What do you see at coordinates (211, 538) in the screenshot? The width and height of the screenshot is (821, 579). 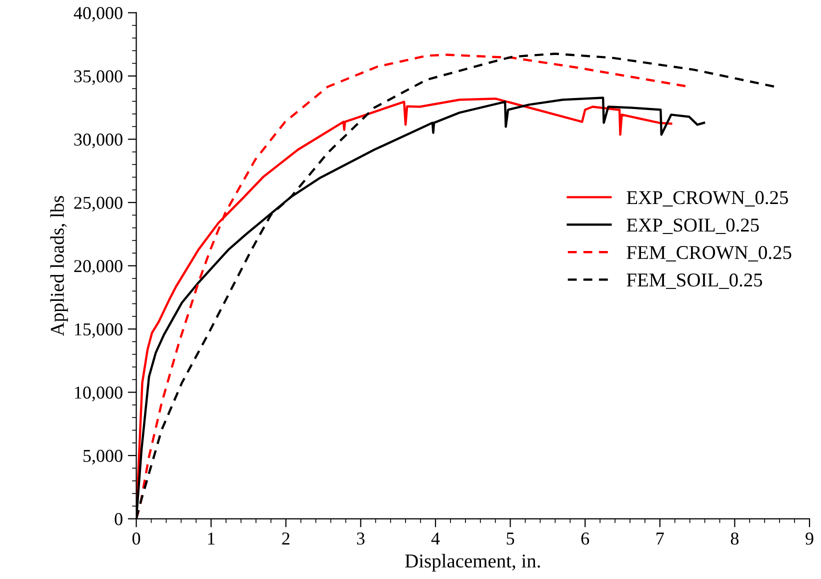 I see `x-tick-label: 1` at bounding box center [211, 538].